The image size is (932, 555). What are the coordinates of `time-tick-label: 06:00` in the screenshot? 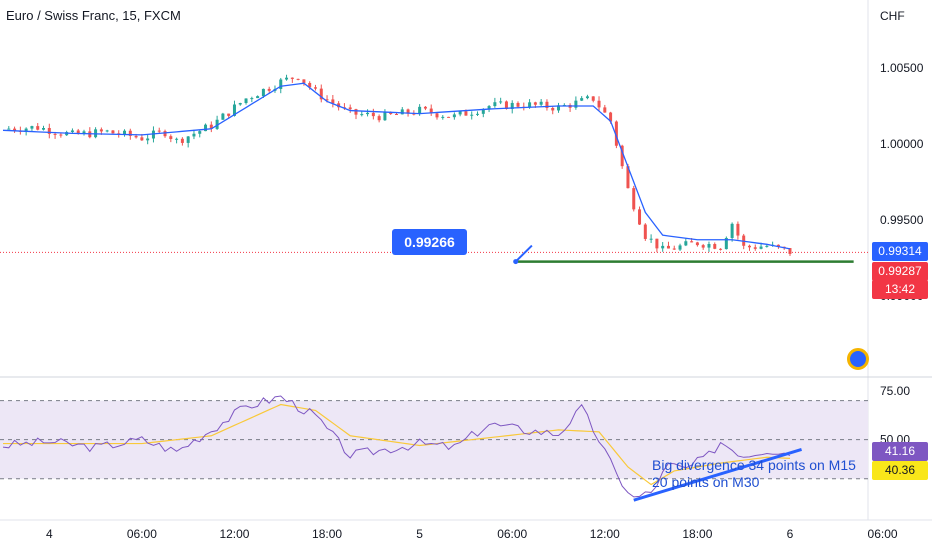 It's located at (142, 534).